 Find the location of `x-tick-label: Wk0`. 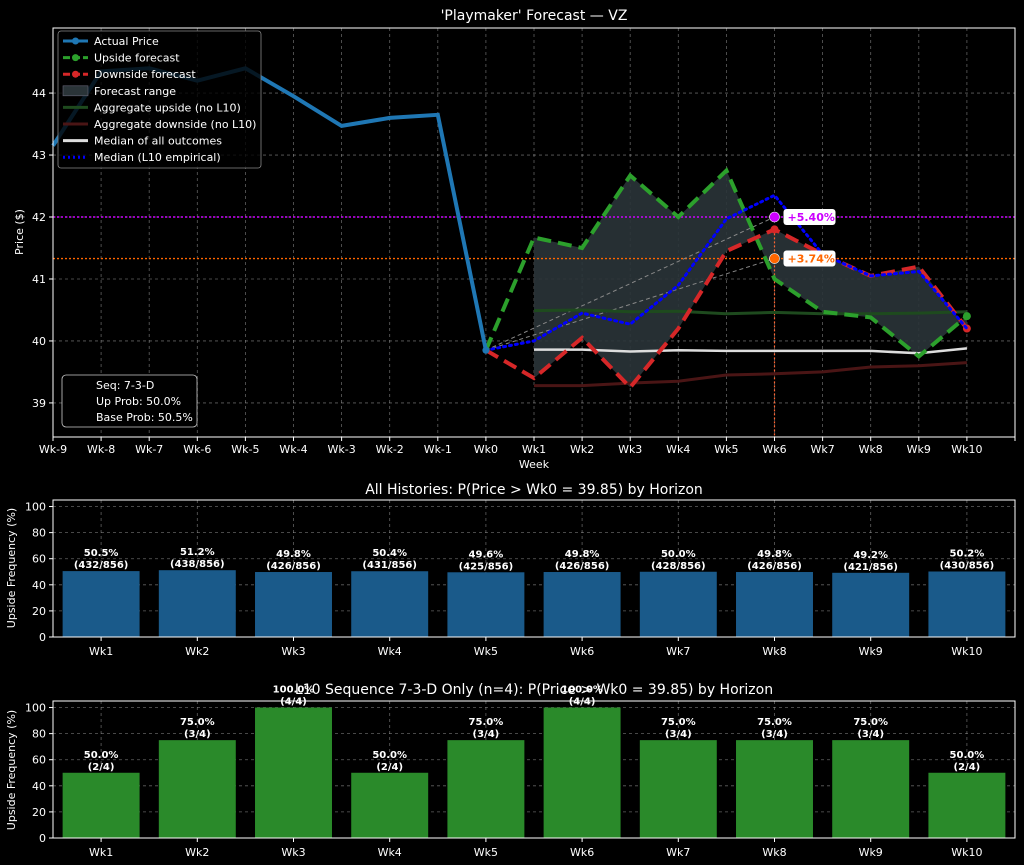

x-tick-label: Wk0 is located at coordinates (486, 449).